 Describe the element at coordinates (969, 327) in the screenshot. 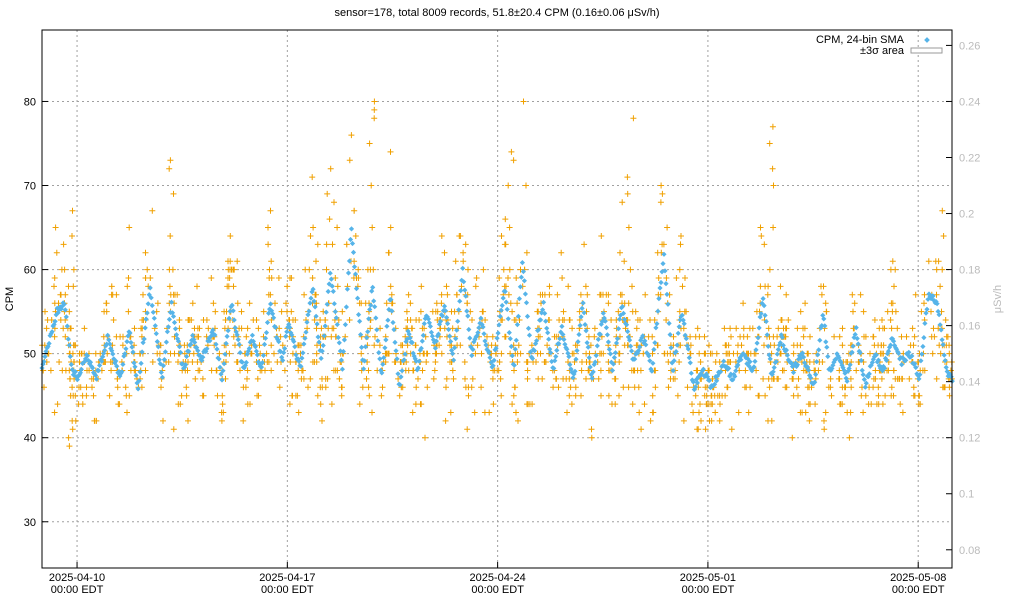

I see `y-right-tick-label: 0.16` at that location.